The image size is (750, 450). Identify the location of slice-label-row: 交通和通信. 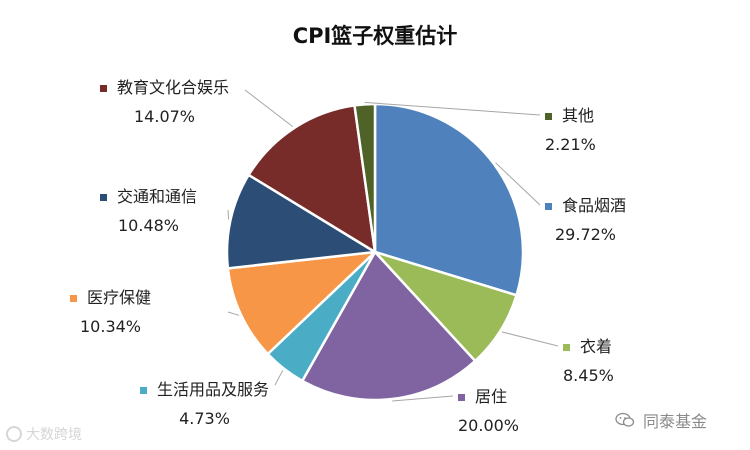
(148, 197).